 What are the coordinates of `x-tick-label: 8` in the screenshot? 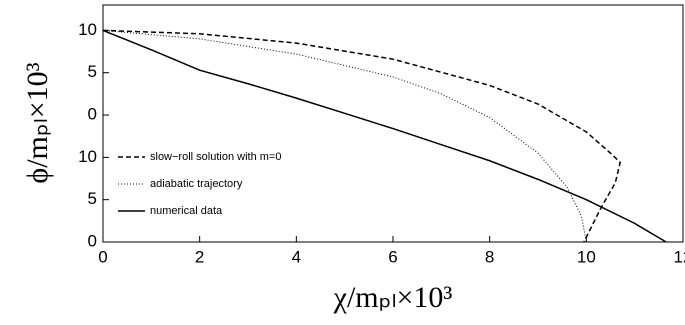 It's located at (489, 256).